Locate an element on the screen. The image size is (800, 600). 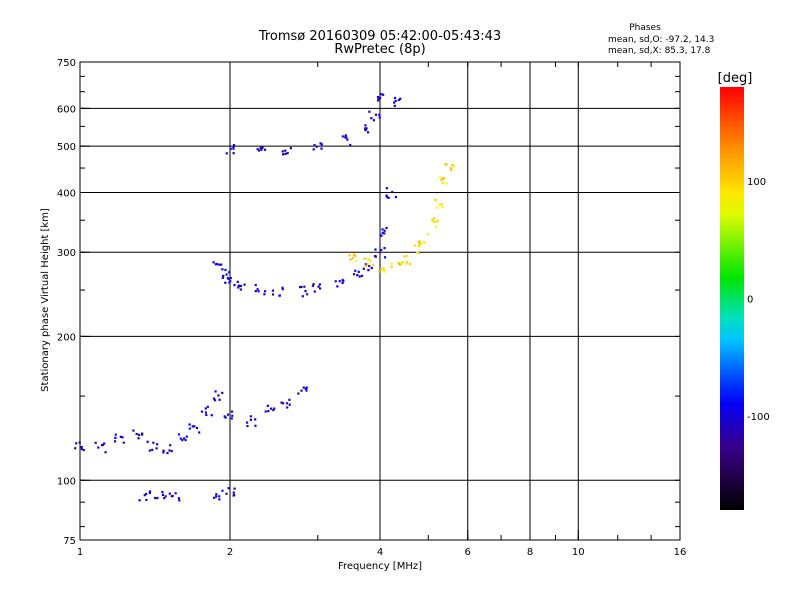
y-tick-label: 500 is located at coordinates (66, 147).